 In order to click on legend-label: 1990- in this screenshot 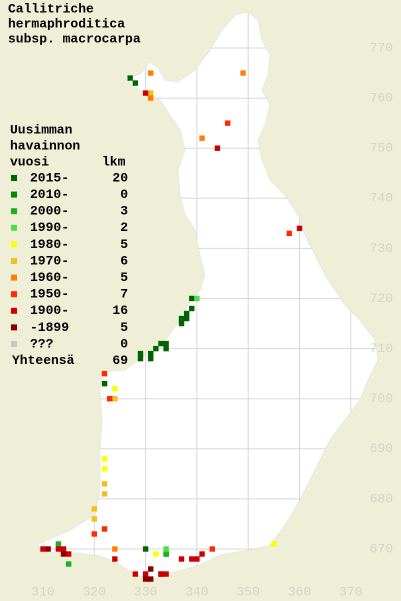, I will do `click(49, 227)`.